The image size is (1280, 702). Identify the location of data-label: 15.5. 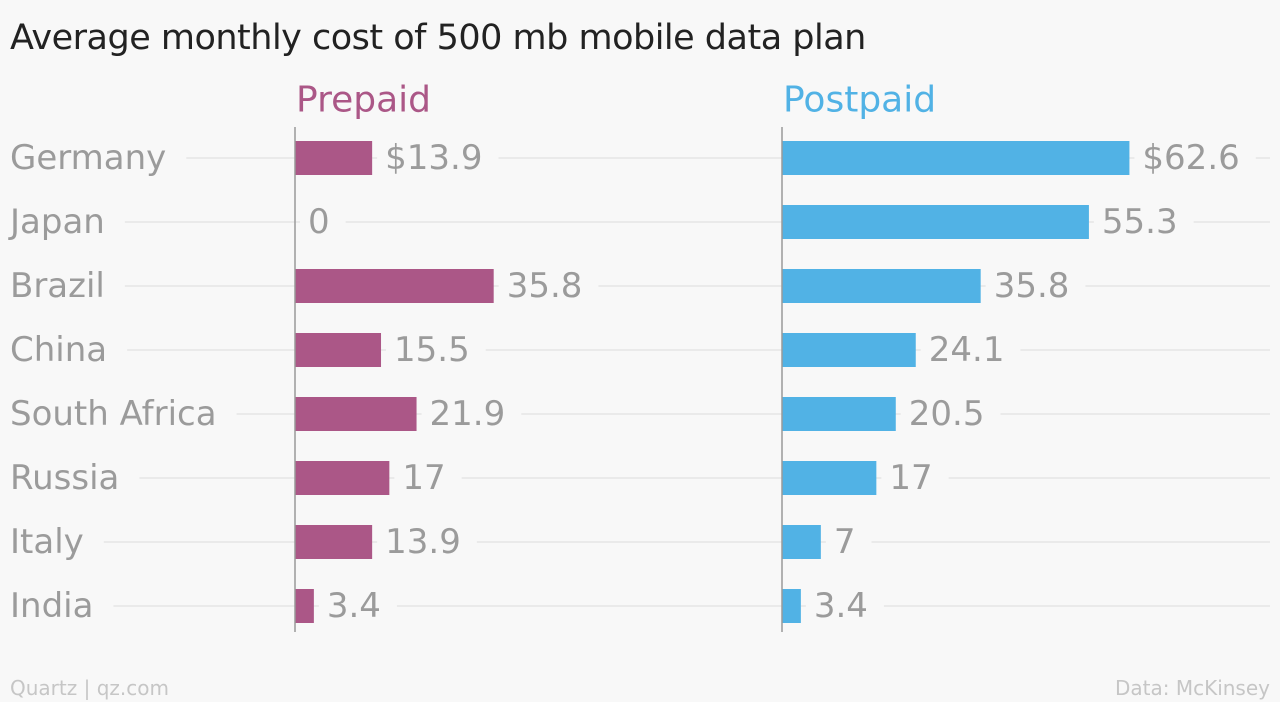
(432, 350).